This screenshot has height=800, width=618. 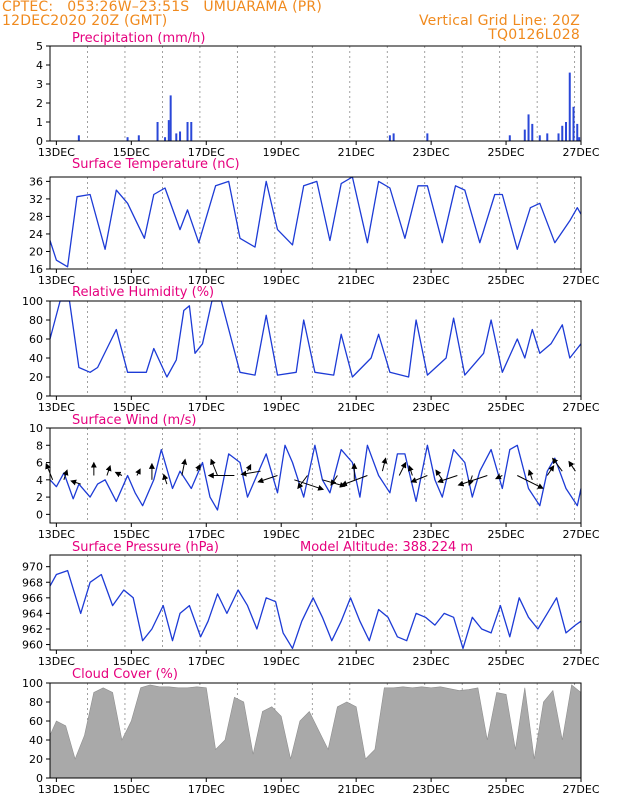 What do you see at coordinates (281, 407) in the screenshot?
I see `rh-xtick-label: 19DEC` at bounding box center [281, 407].